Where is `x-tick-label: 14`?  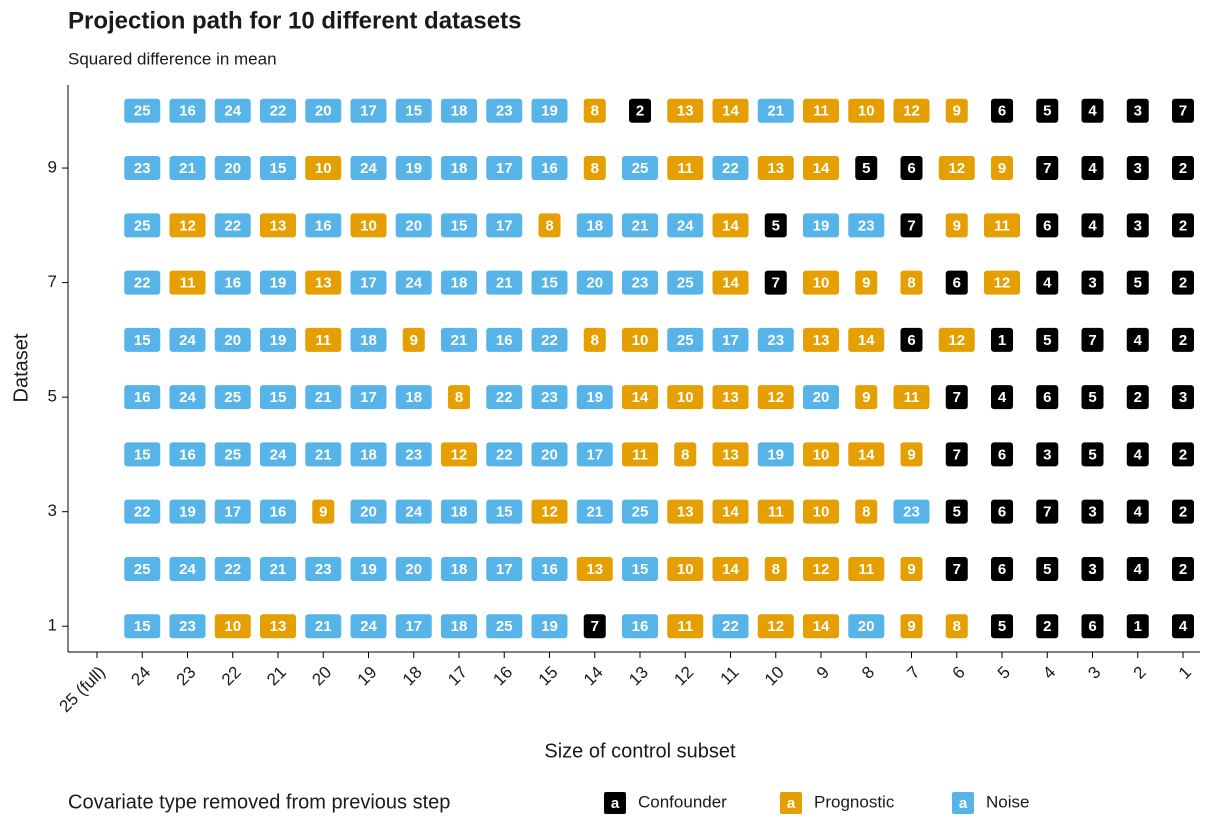 x-tick-label: 14 is located at coordinates (593, 676).